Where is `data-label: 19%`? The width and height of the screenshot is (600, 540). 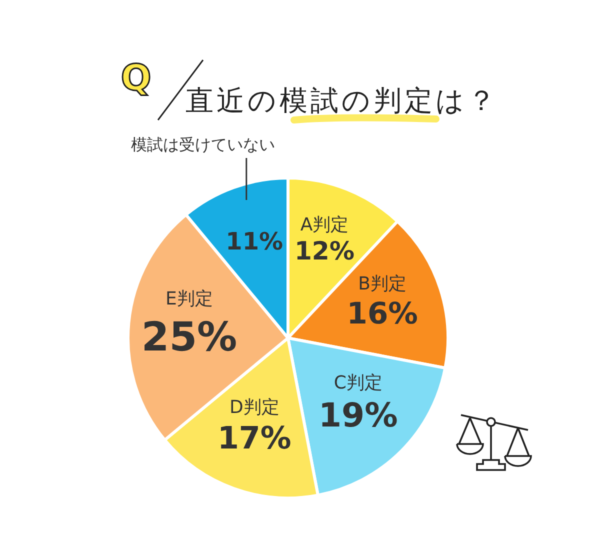 data-label: 19% is located at coordinates (358, 414).